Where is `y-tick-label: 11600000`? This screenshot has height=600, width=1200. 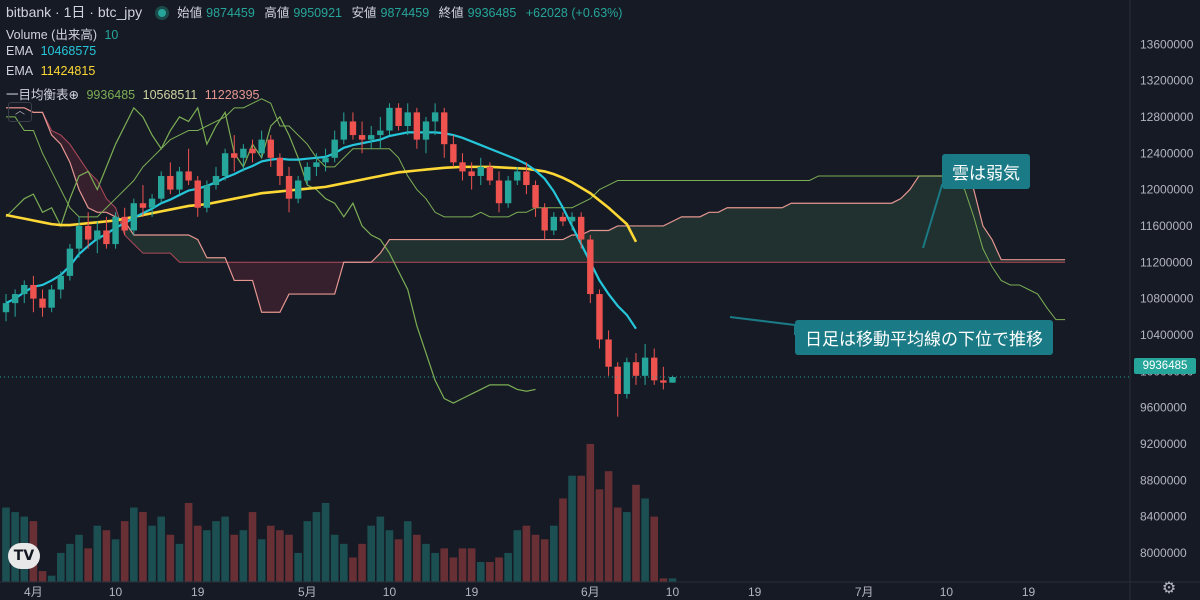 y-tick-label: 11600000 is located at coordinates (1166, 226).